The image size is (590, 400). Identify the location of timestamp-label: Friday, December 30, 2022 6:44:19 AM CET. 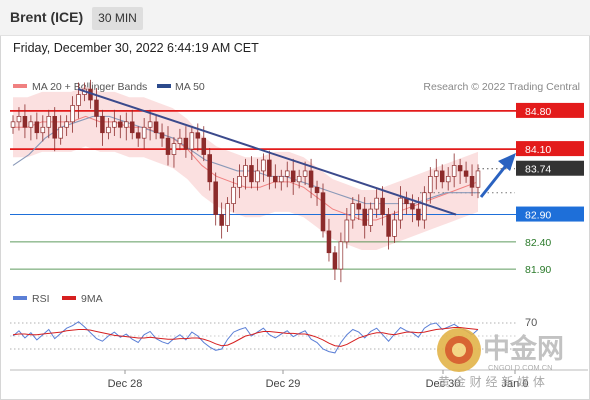
(136, 48).